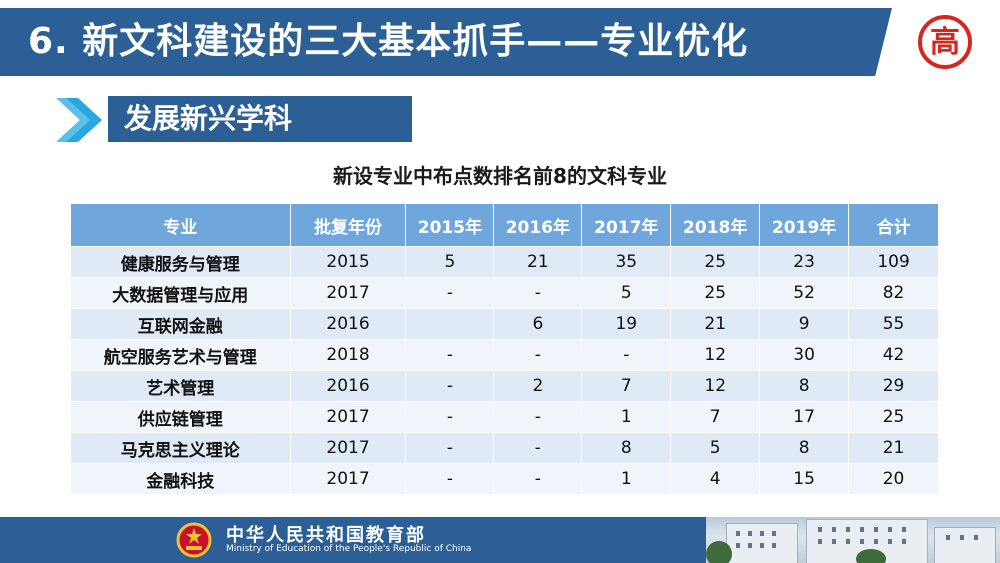 The image size is (1000, 563). I want to click on table-cell: 30, so click(804, 355).